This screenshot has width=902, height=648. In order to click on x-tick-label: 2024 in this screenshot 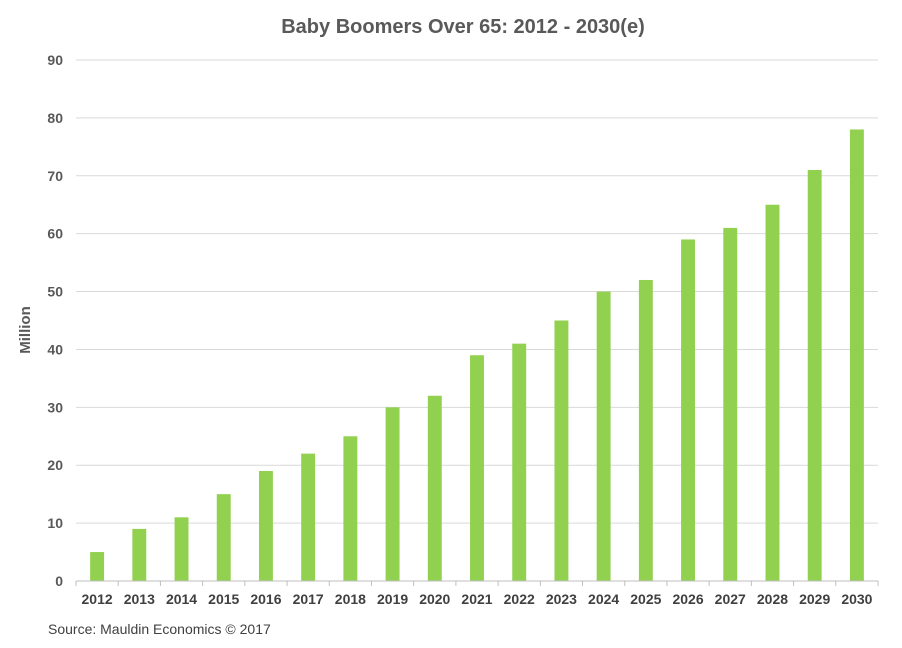, I will do `click(603, 599)`.